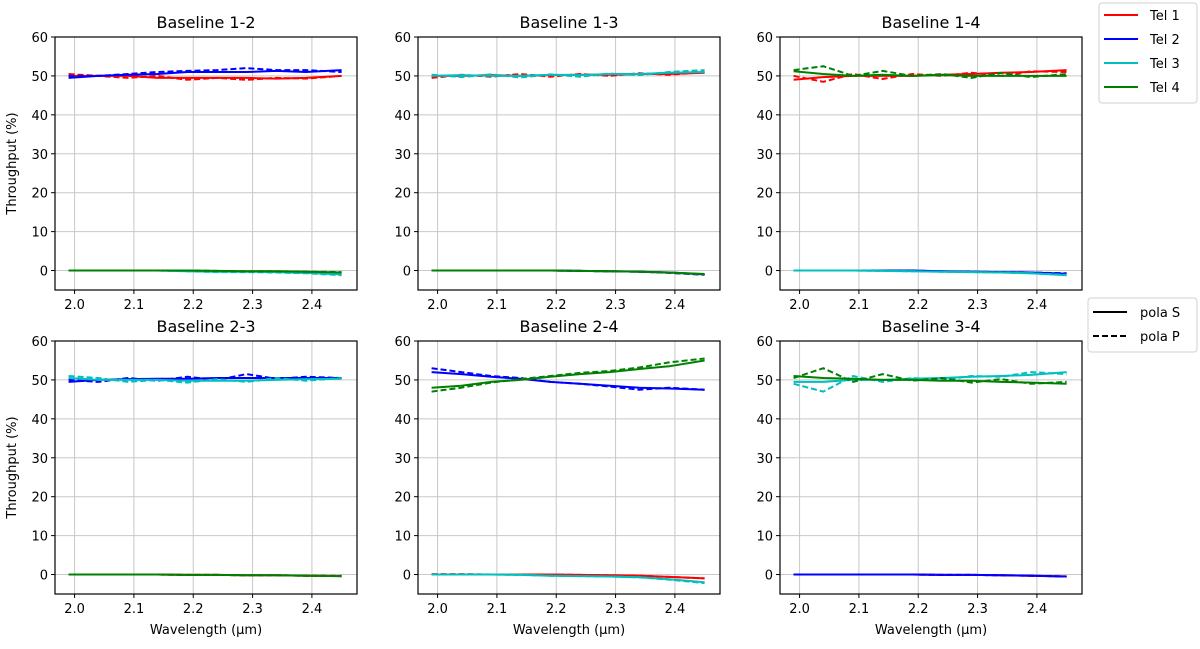 This screenshot has height=649, width=1200. I want to click on legend-label: Tel 3, so click(1164, 64).